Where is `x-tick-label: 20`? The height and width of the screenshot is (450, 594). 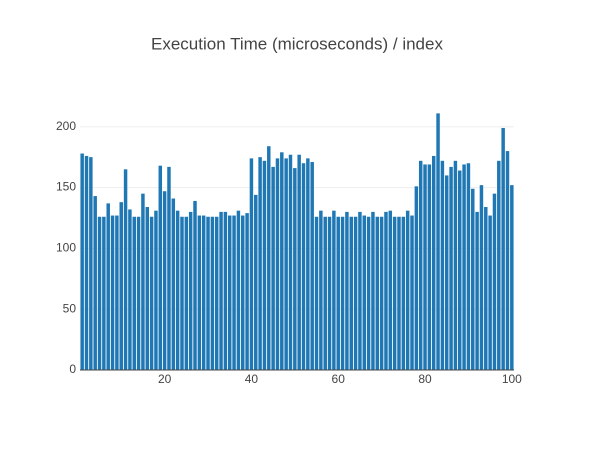
x-tick-label: 20 is located at coordinates (165, 379).